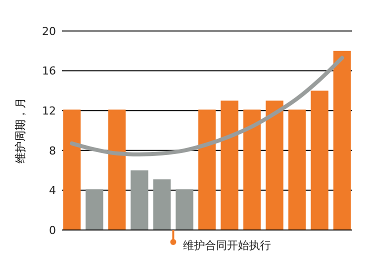 The image size is (365, 262). What do you see at coordinates (52, 151) in the screenshot?
I see `y-tick-label: 8` at bounding box center [52, 151].